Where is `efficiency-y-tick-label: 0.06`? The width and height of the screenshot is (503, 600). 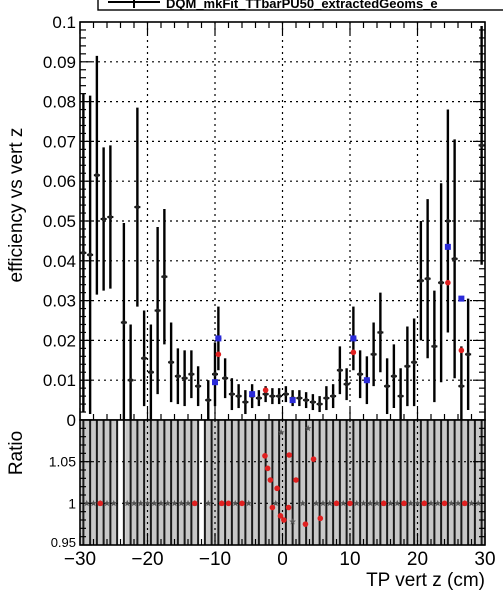
efficiency-y-tick-label: 0.06 is located at coordinates (59, 181).